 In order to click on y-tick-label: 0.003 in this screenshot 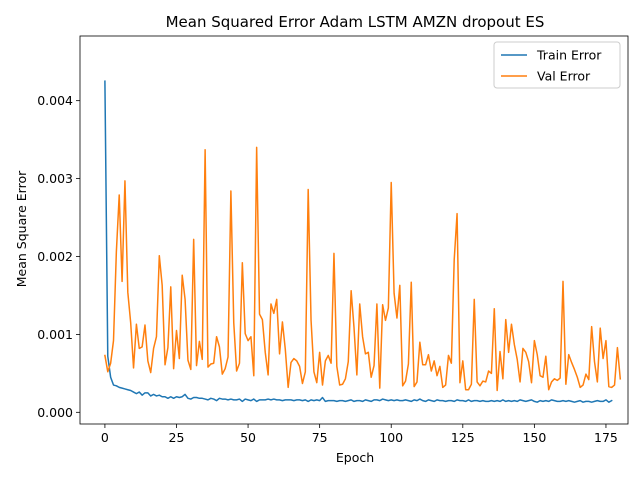, I will do `click(55, 178)`.